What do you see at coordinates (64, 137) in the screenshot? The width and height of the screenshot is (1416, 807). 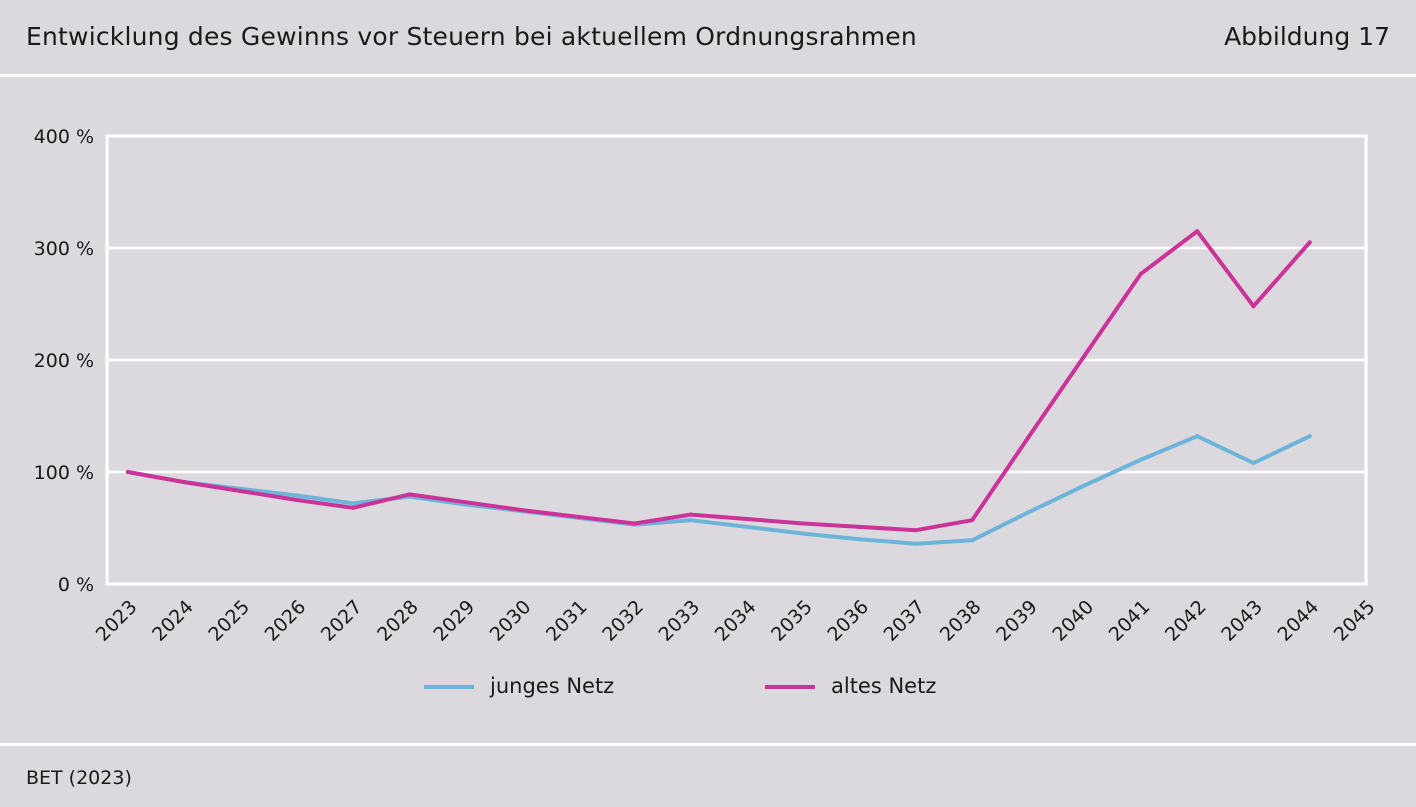 I see `y-tick-label: 400 %` at bounding box center [64, 137].